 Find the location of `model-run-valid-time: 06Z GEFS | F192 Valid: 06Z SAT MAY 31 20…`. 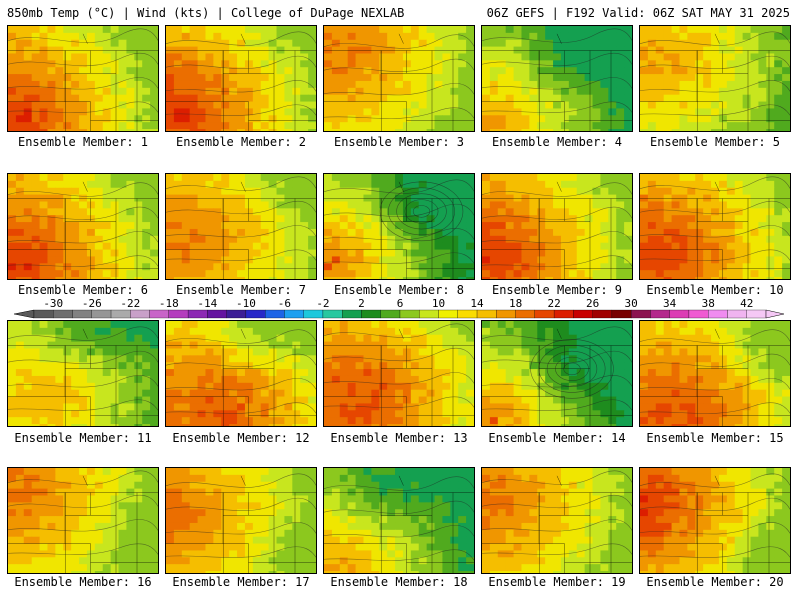

model-run-valid-time: 06Z GEFS | F192 Valid: 06Z SAT MAY 31 20… is located at coordinates (638, 13).